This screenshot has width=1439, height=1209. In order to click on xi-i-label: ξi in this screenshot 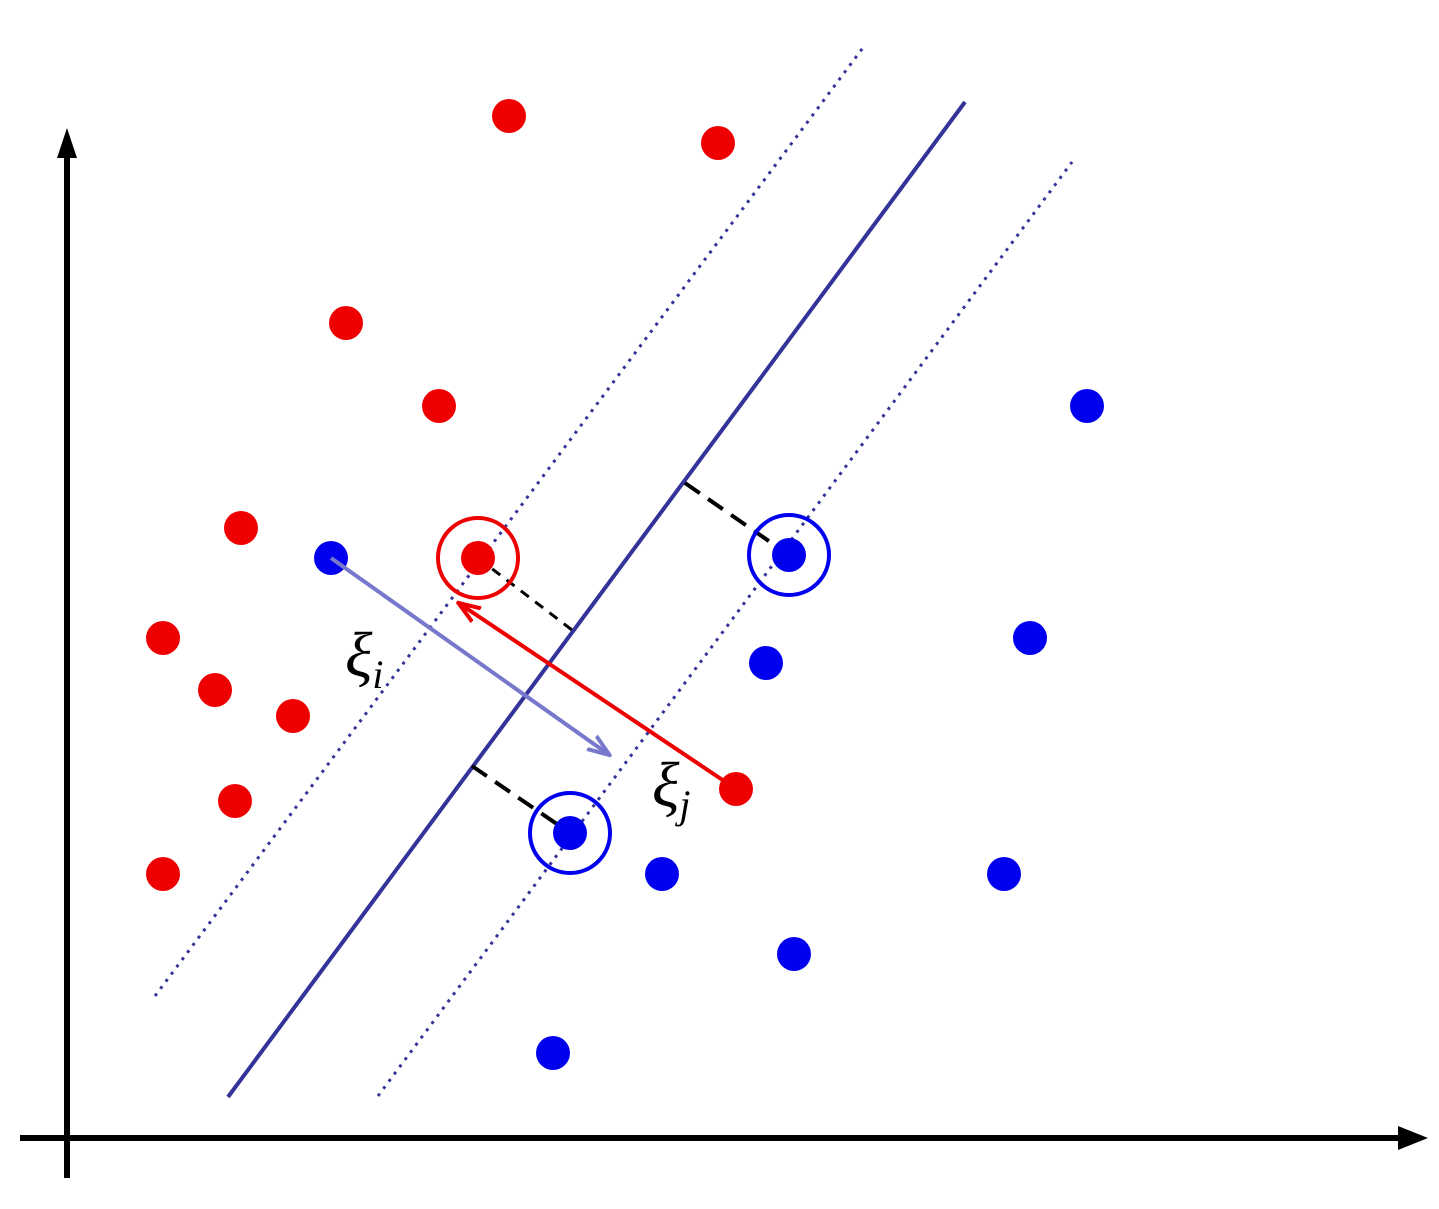, I will do `click(364, 658)`.